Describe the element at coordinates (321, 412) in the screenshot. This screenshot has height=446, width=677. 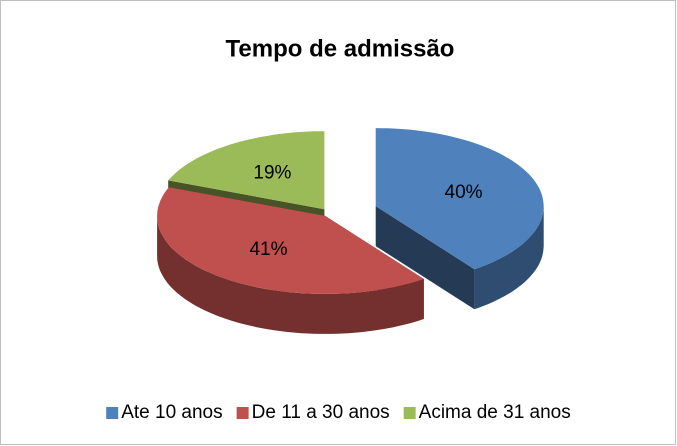
I see `legend-label: De 11 a 30 anos` at that location.